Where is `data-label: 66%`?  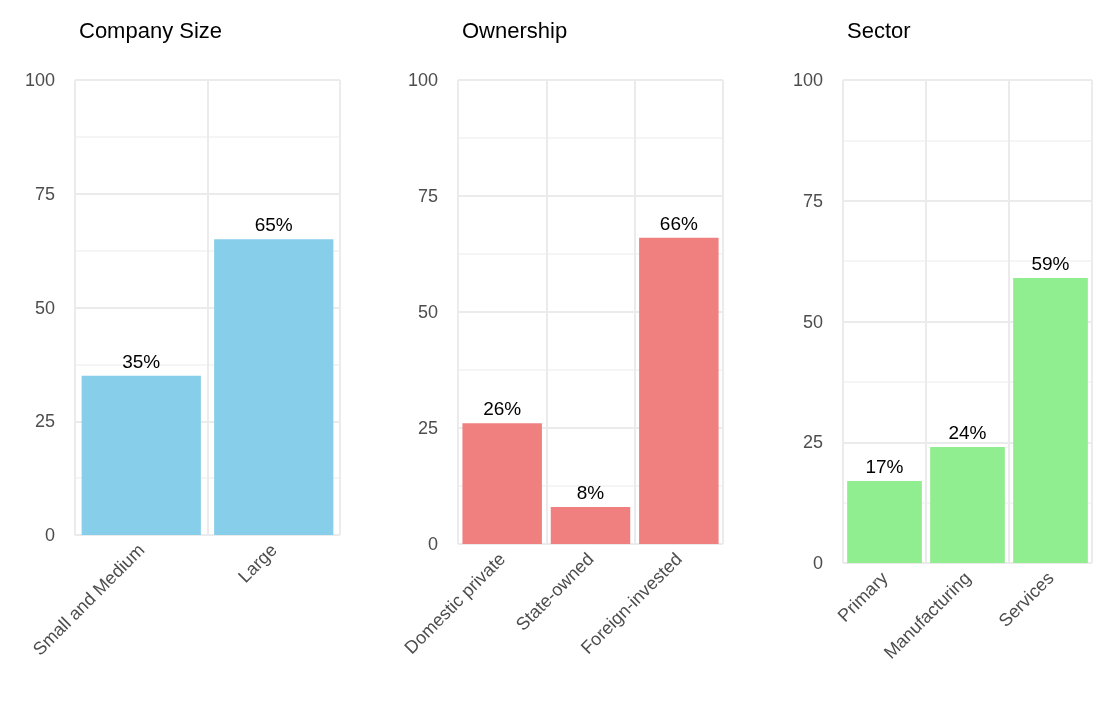 data-label: 66% is located at coordinates (678, 223).